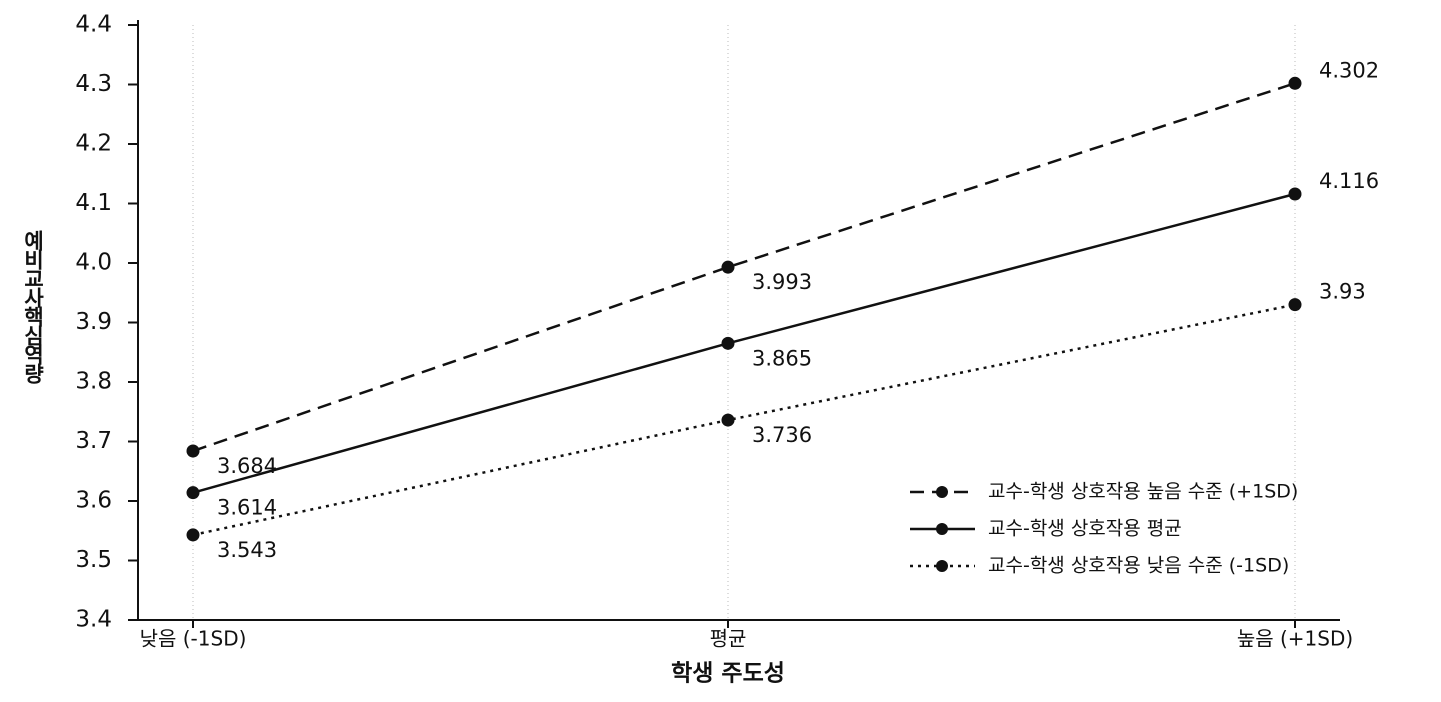 Image resolution: width=1441 pixels, height=702 pixels. What do you see at coordinates (782, 358) in the screenshot?
I see `data-label: 3.865` at bounding box center [782, 358].